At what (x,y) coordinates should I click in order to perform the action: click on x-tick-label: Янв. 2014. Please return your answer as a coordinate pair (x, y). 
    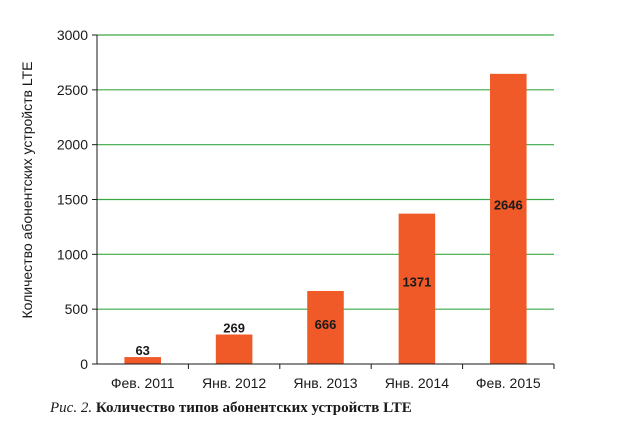
    Looking at the image, I should click on (417, 383).